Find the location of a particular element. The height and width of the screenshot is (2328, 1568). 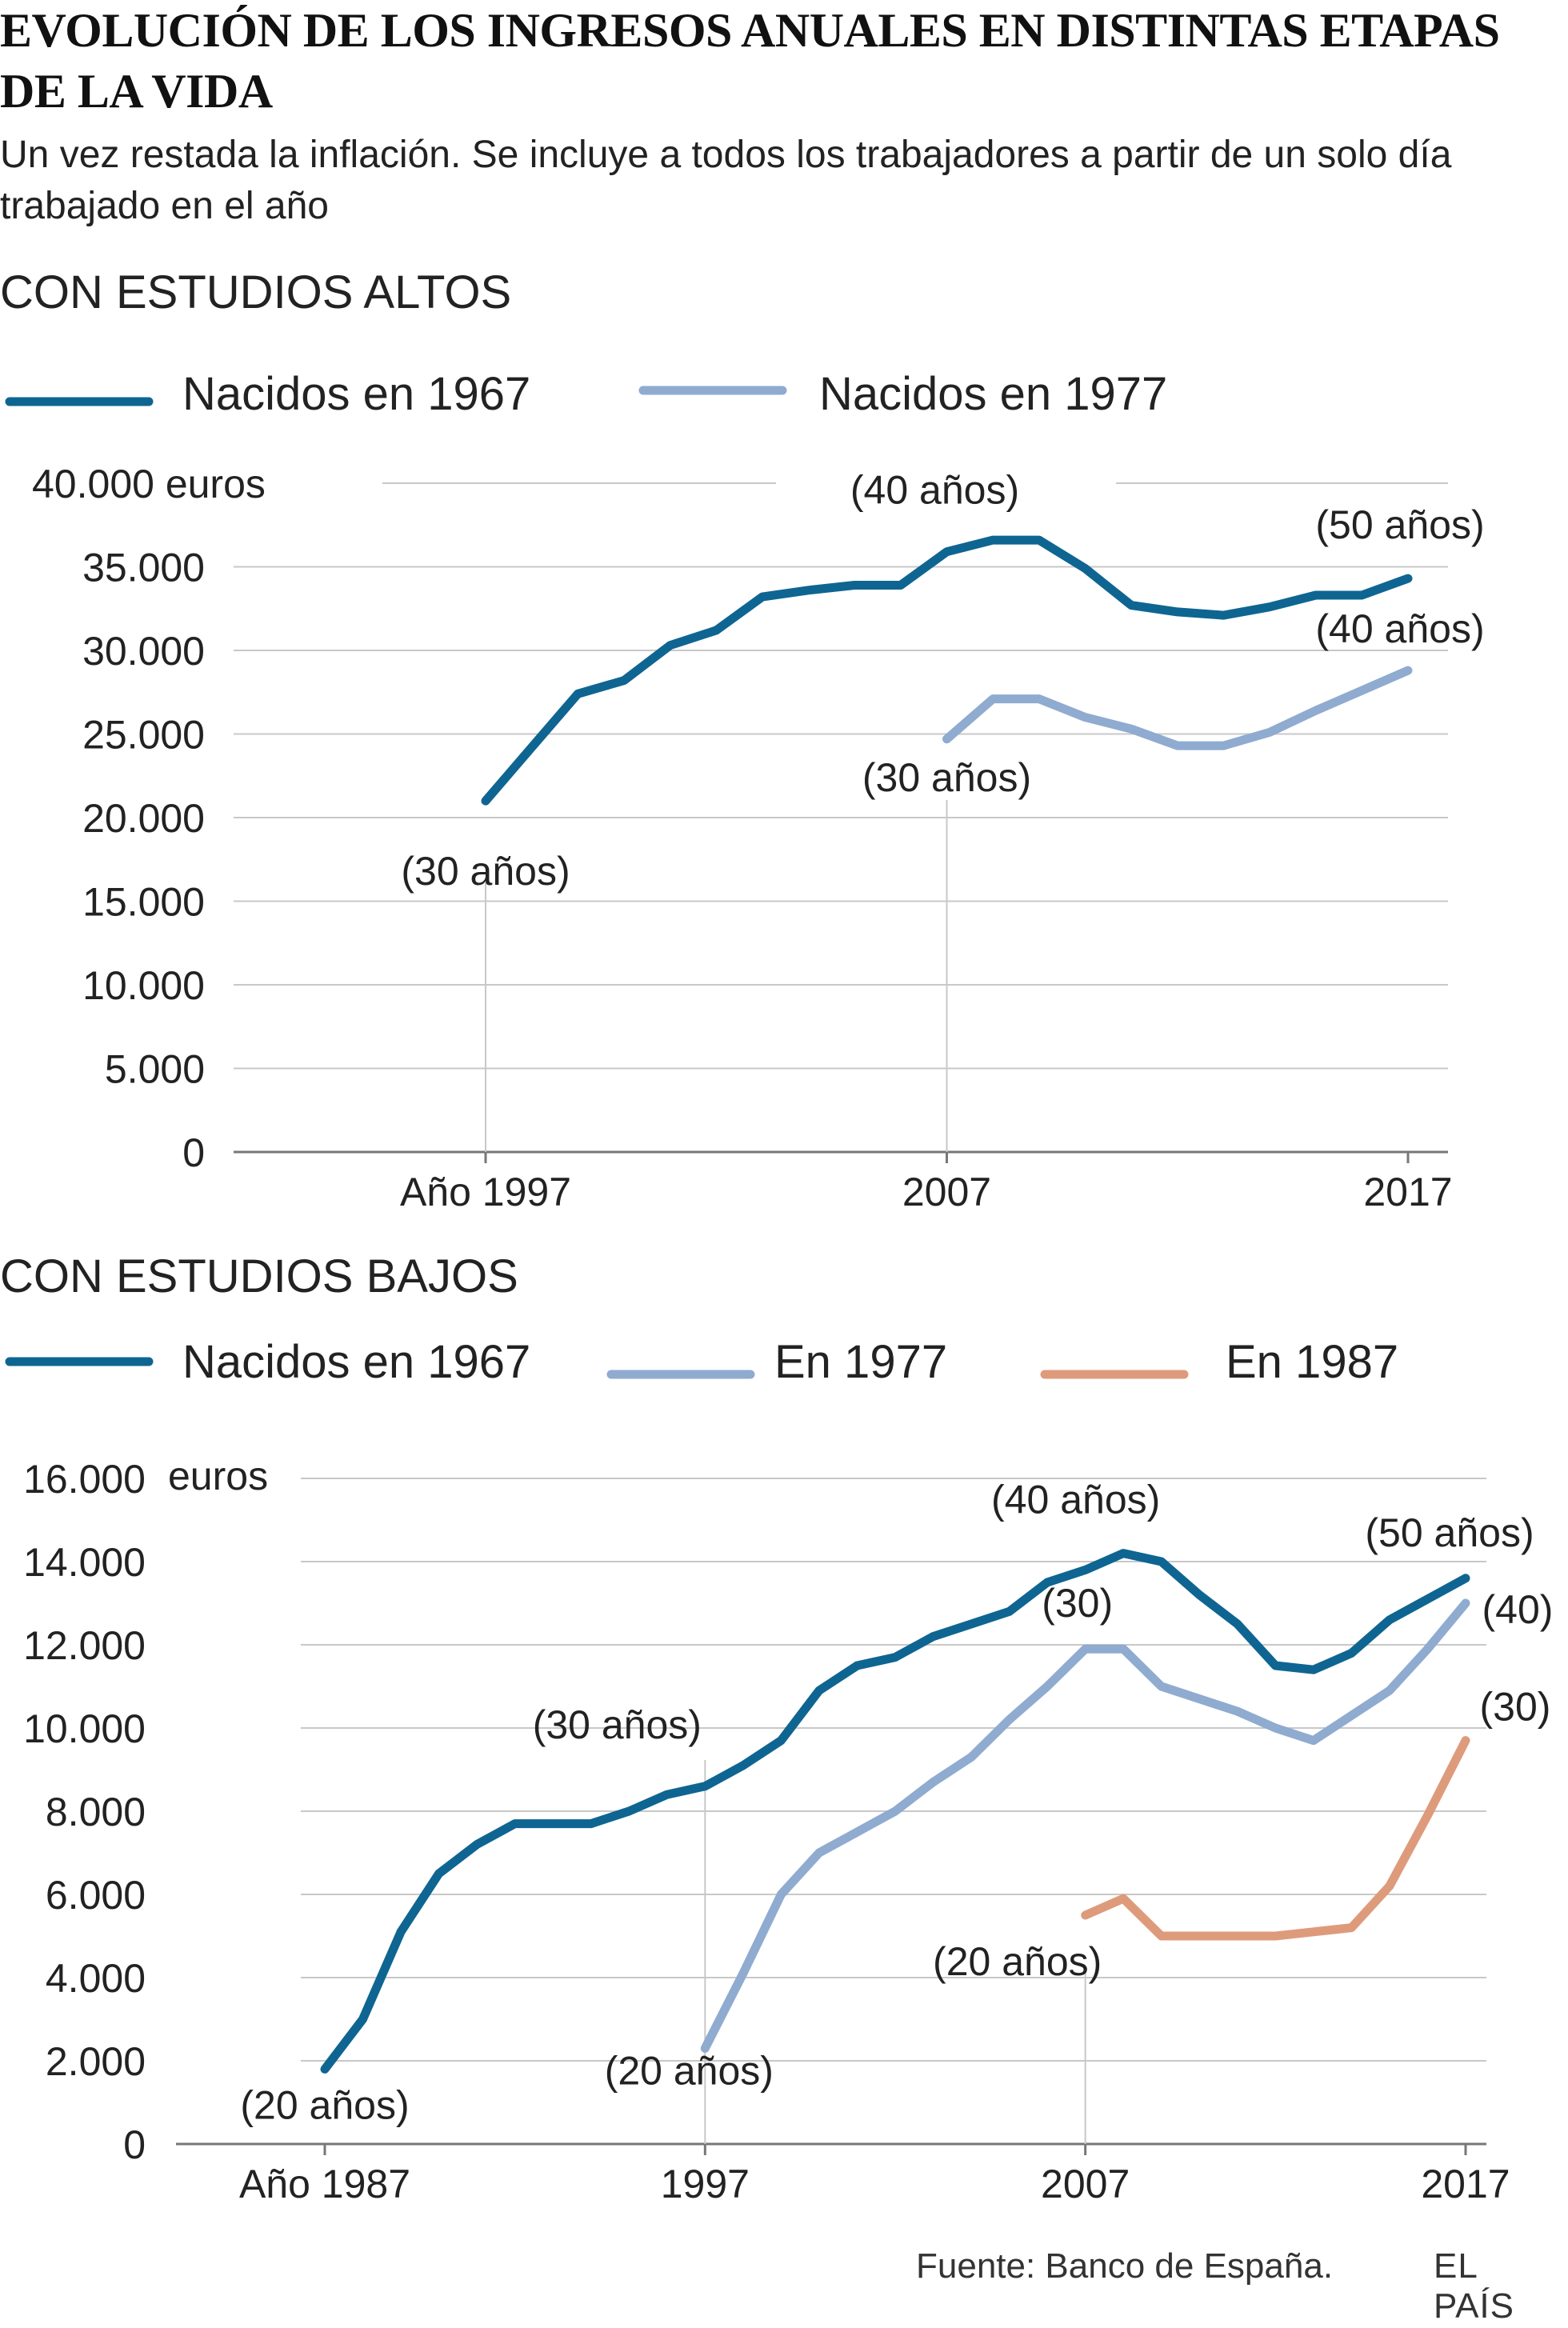

section-title-low-education: CON ESTUDIOS BAJOS is located at coordinates (259, 1276).